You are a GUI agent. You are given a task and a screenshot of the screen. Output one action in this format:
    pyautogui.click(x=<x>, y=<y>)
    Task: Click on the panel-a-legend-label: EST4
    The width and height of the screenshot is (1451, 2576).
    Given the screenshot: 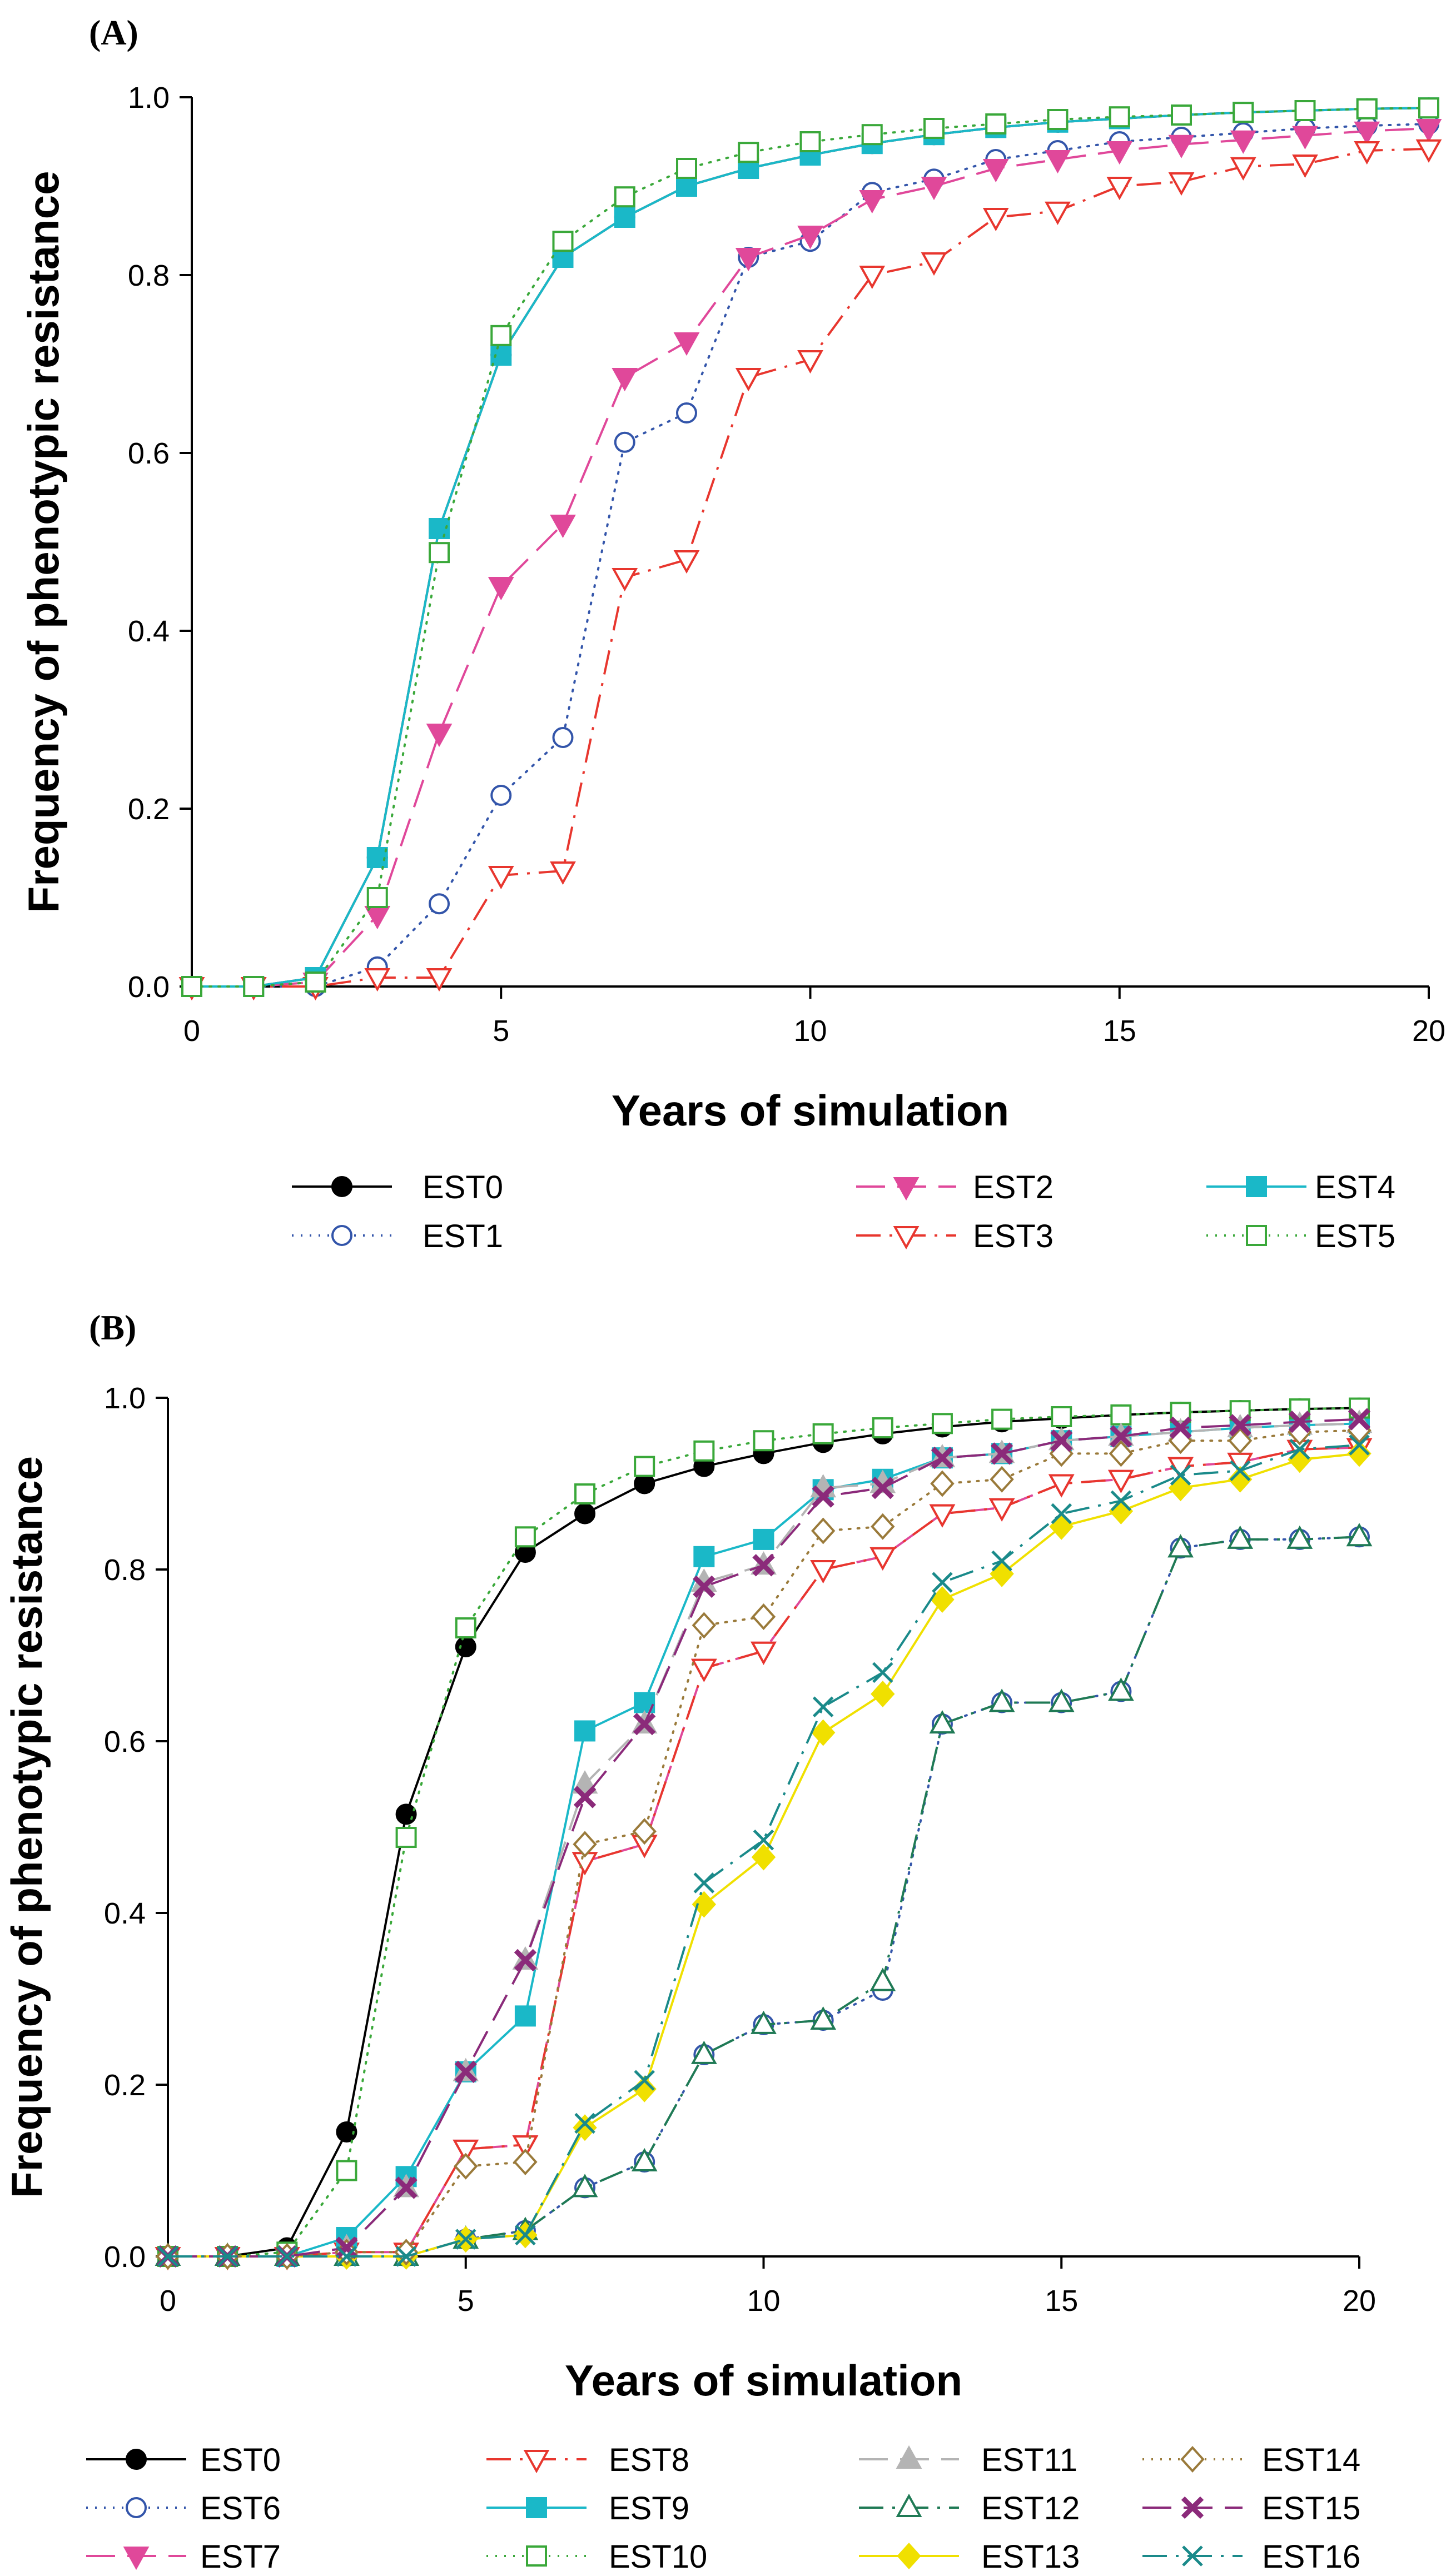 What is the action you would take?
    pyautogui.click(x=1355, y=1187)
    